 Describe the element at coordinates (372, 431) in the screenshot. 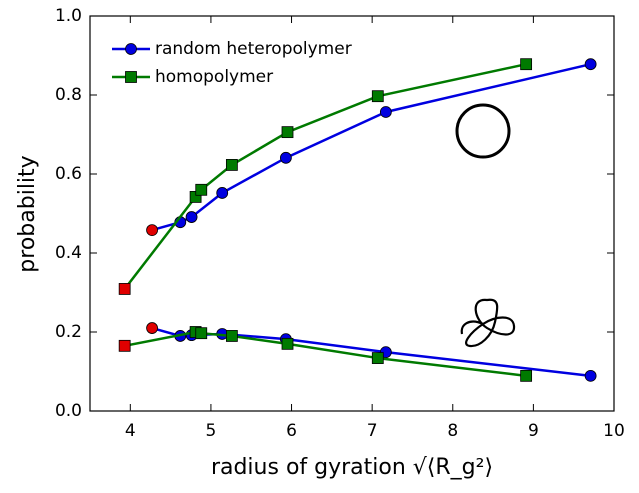

I see `x-tick-label: 7` at that location.